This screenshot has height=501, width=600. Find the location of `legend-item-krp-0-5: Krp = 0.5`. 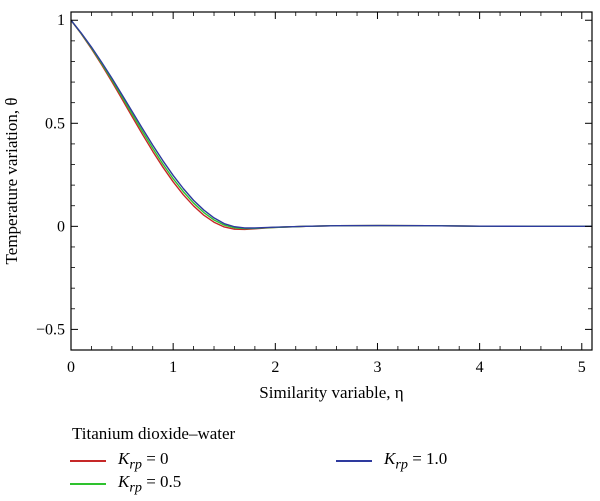

legend-item-krp-0-5: Krp = 0.5 is located at coordinates (126, 483).